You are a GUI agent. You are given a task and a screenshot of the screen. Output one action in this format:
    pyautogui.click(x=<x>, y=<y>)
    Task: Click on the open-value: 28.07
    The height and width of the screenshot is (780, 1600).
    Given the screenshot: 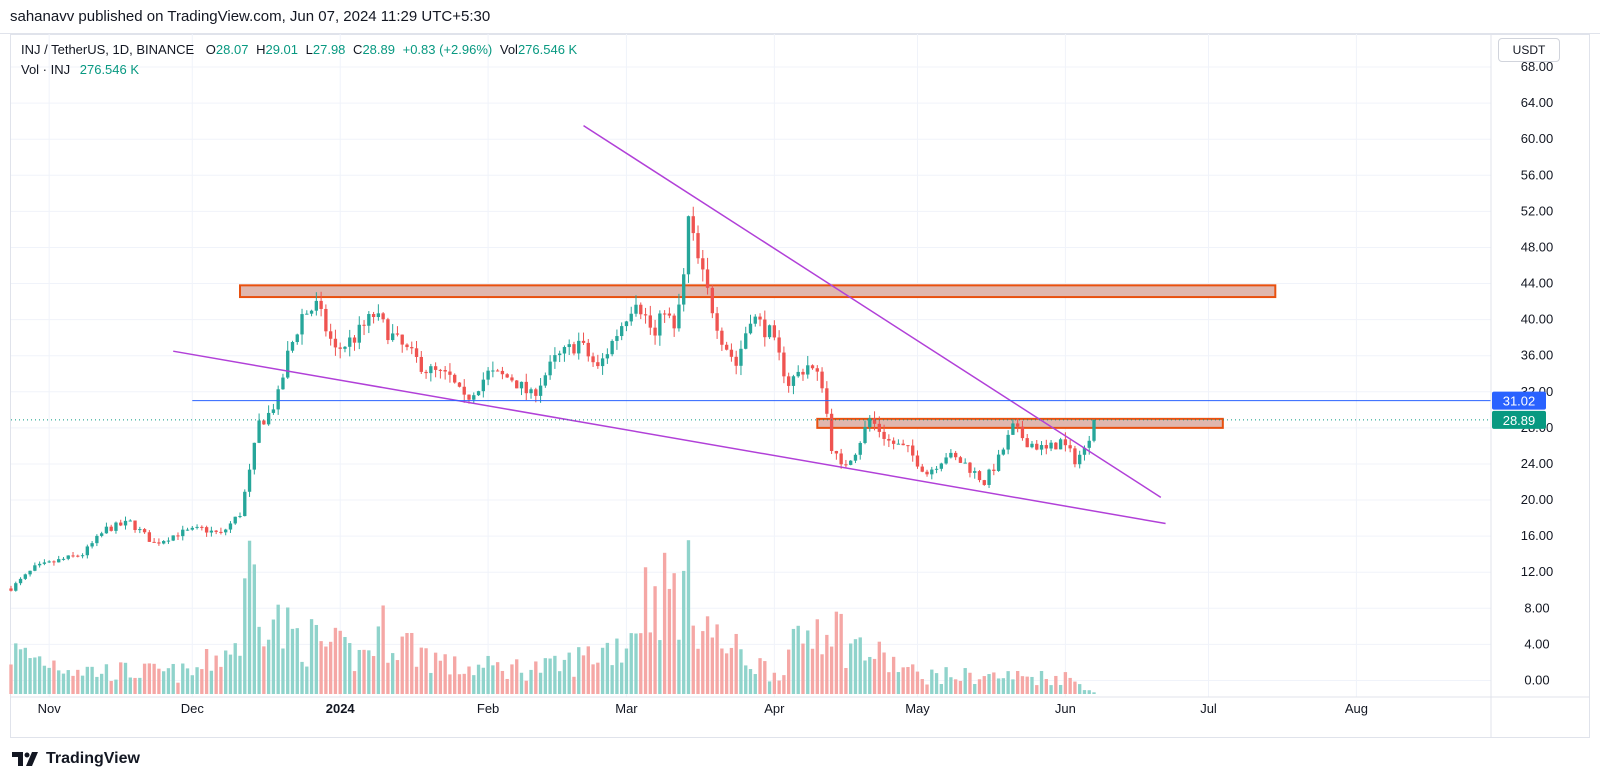 What is the action you would take?
    pyautogui.click(x=232, y=49)
    